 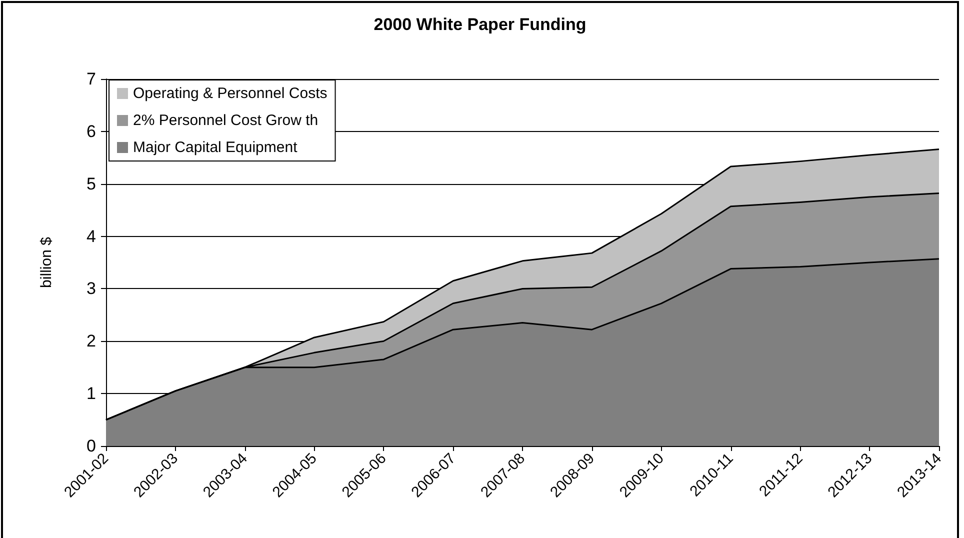 I want to click on y-tick-label: 0, so click(x=91, y=446).